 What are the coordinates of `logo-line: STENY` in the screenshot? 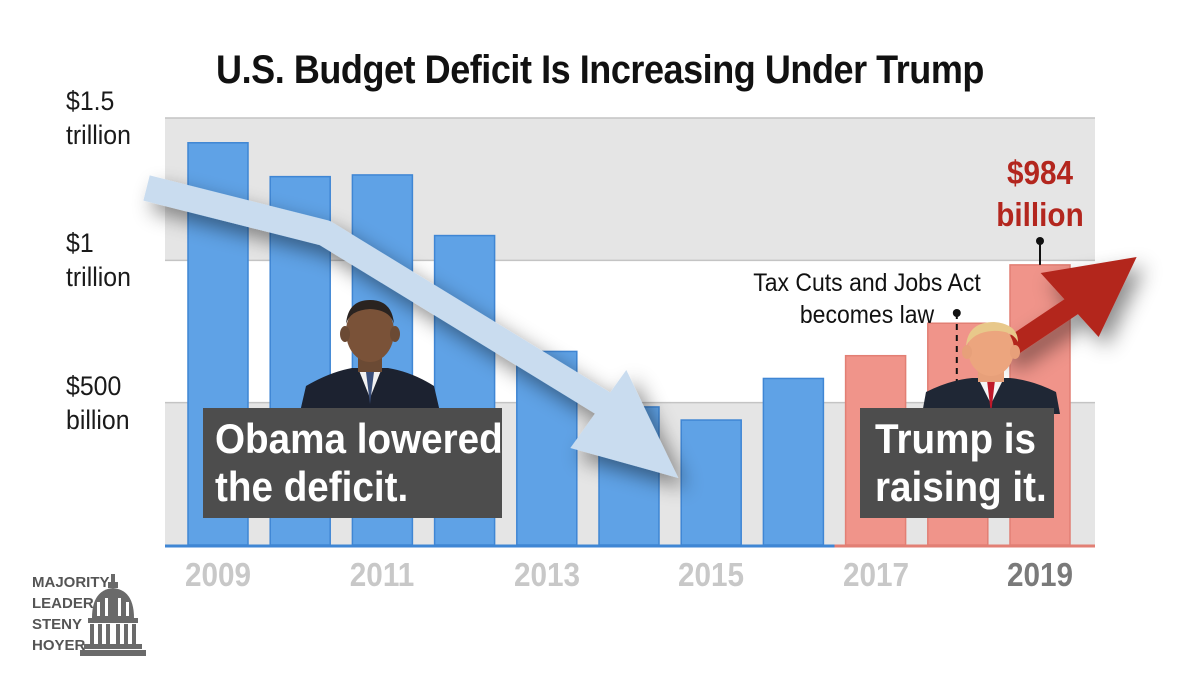 It's located at (57, 624).